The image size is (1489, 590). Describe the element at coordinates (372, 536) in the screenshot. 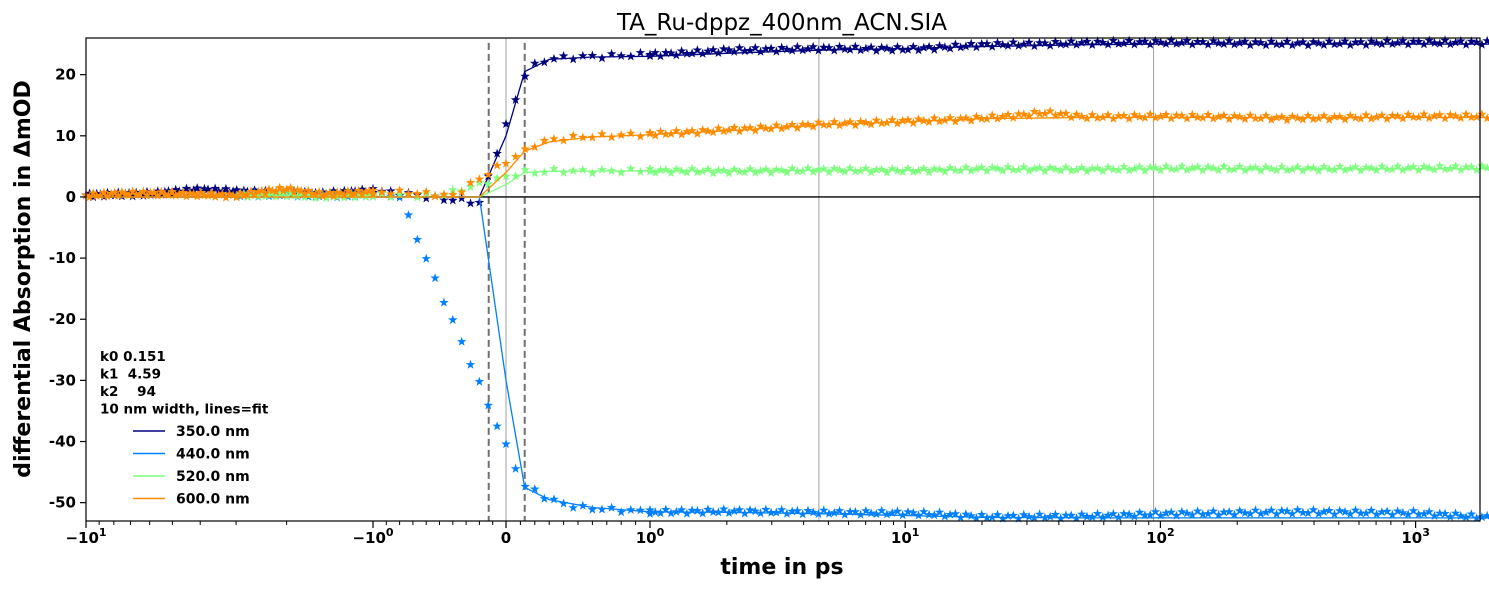

I see `x-tick-label: −100` at that location.